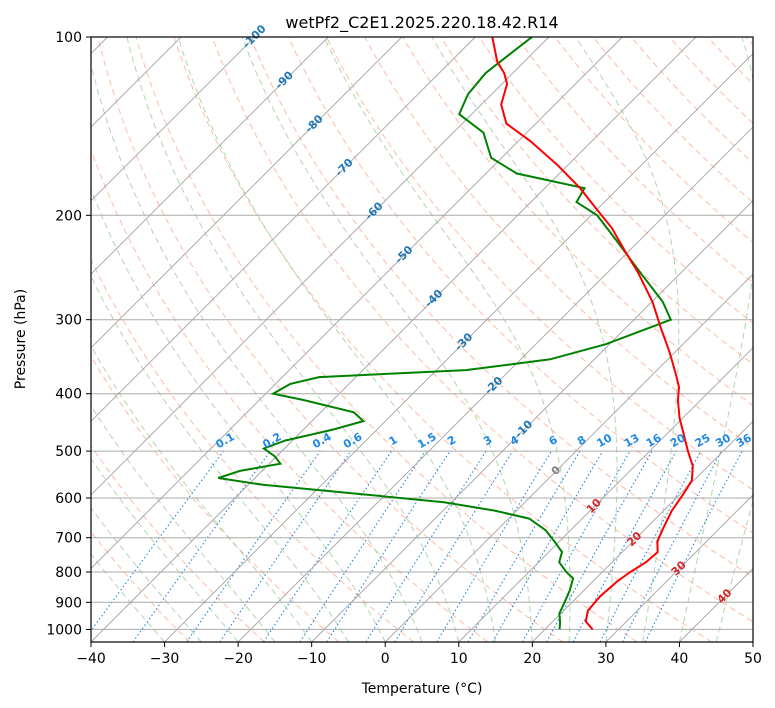 The width and height of the screenshot is (775, 708). What do you see at coordinates (744, 440) in the screenshot?
I see `mixing-ratio-label: 36` at bounding box center [744, 440].